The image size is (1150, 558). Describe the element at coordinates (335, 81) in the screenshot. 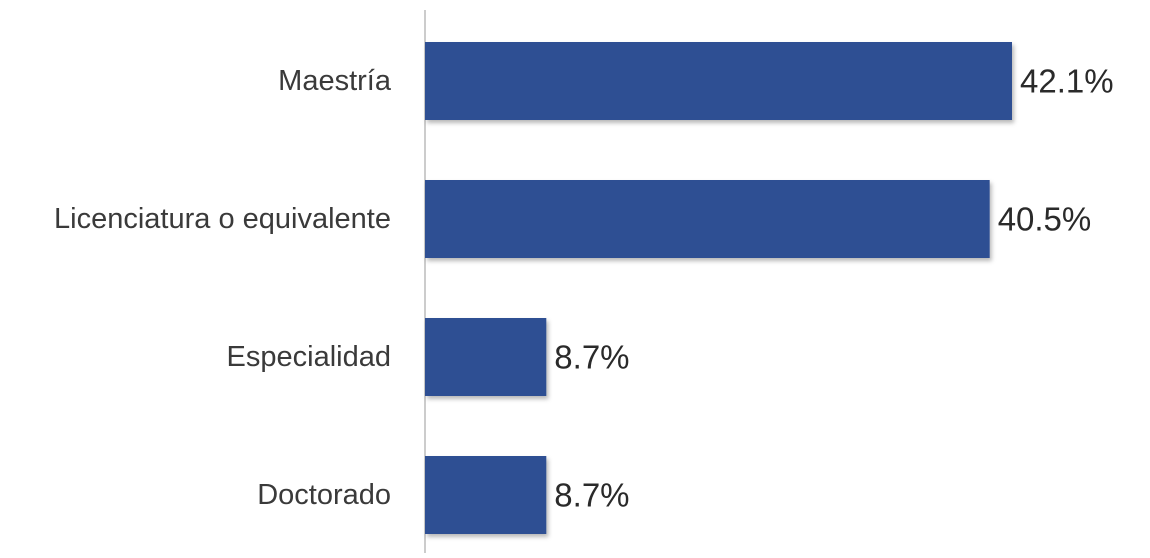

I see `category-label-0: Maestría` at that location.